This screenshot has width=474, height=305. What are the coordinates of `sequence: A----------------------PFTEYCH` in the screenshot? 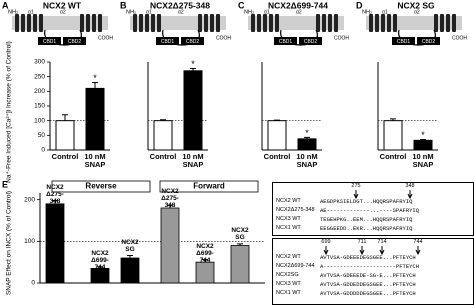 It's located at (370, 266).